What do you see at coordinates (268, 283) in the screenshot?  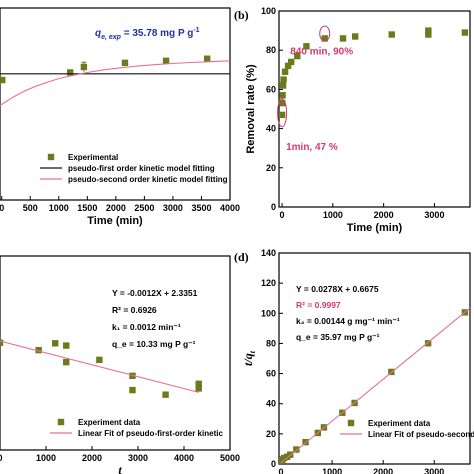 I see `y-tick-label-d-6: 120` at bounding box center [268, 283].